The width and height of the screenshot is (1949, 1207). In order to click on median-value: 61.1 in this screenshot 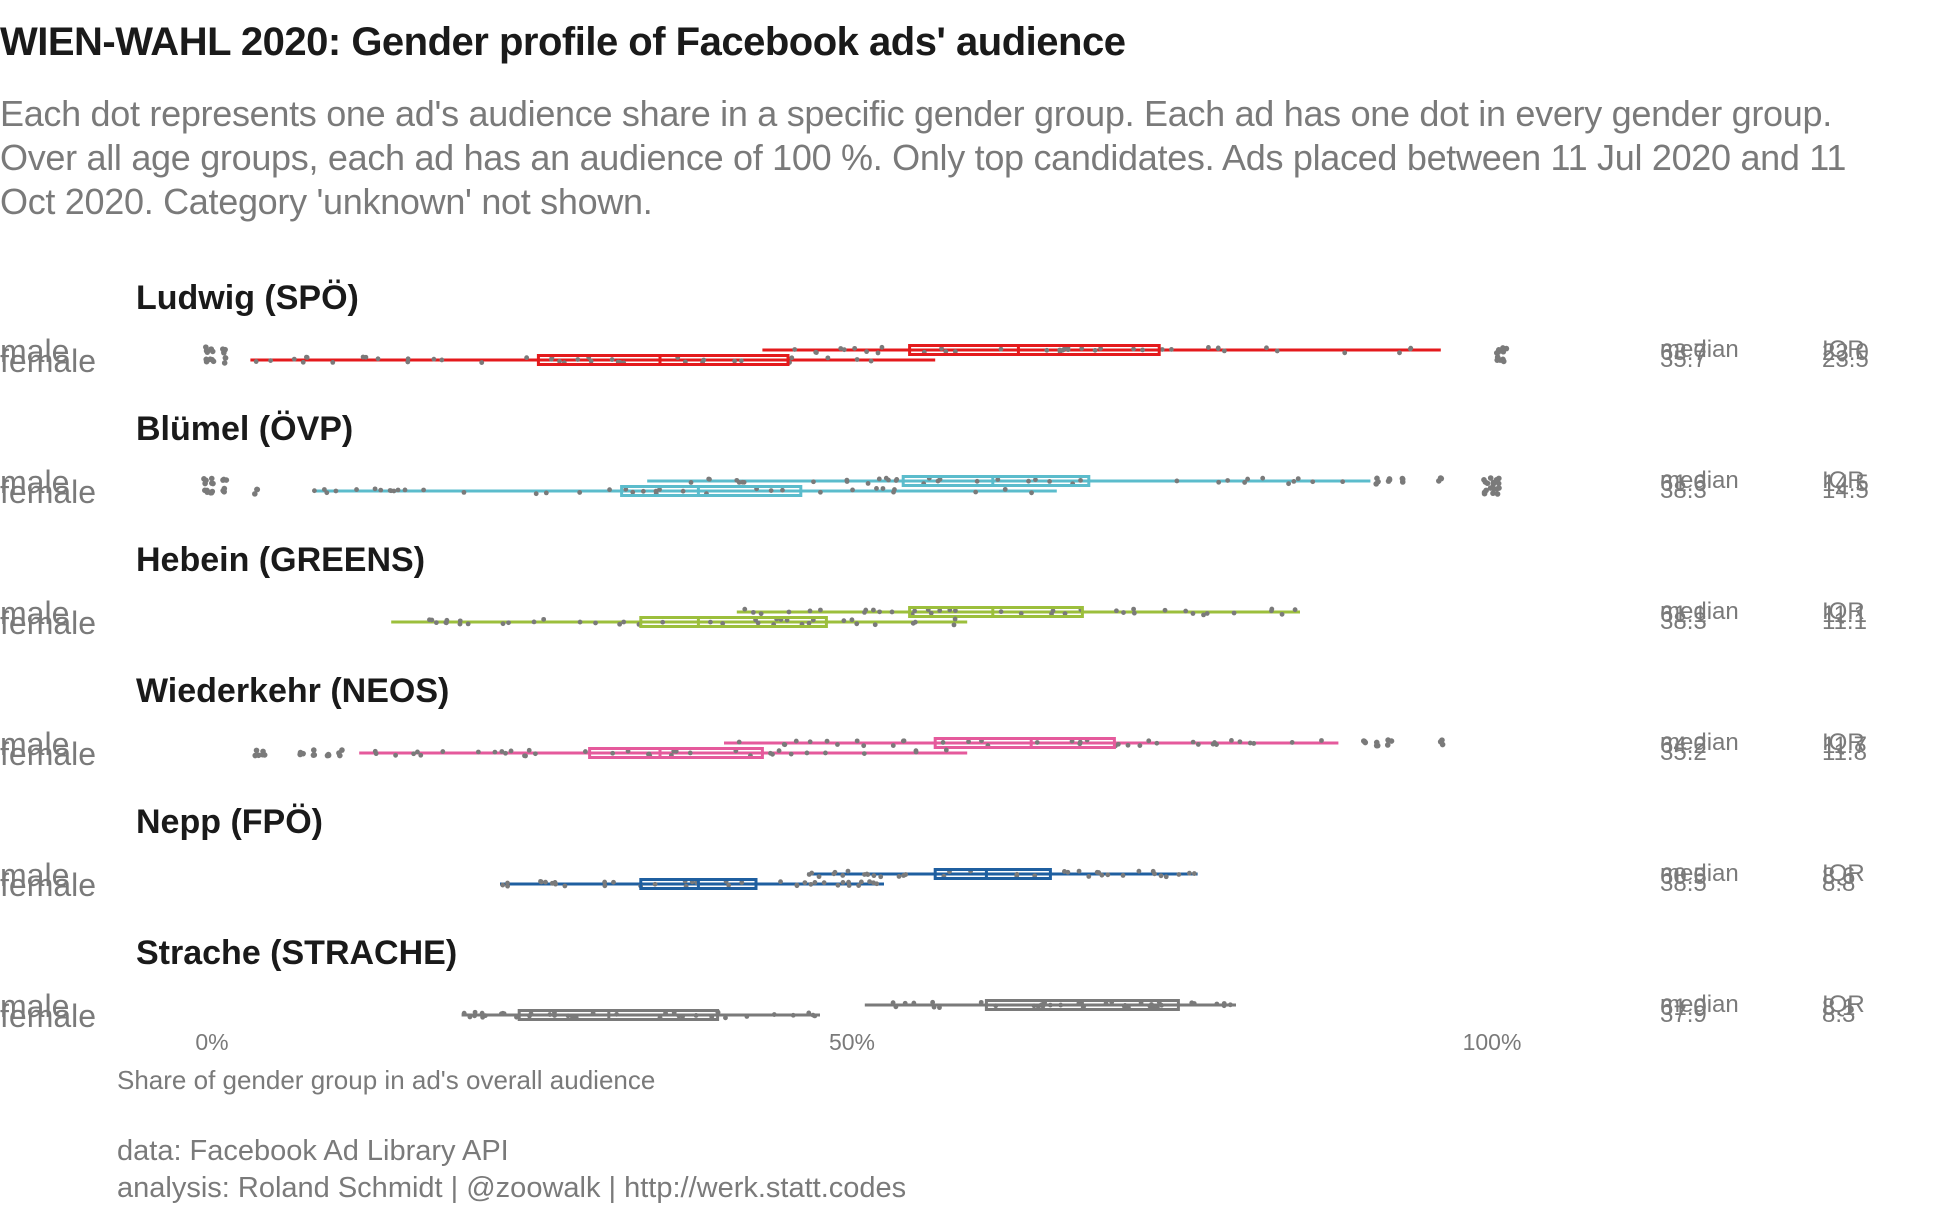, I will do `click(1683, 614)`.